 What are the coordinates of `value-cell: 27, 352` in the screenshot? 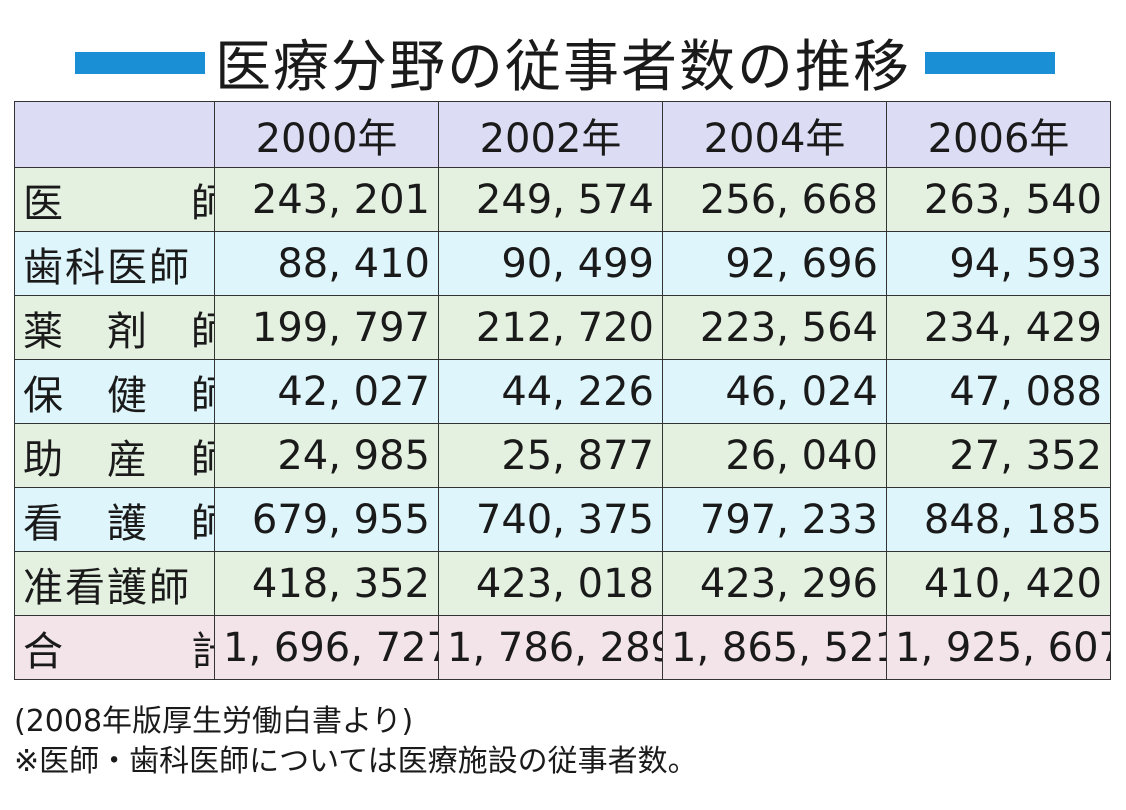 It's located at (998, 455).